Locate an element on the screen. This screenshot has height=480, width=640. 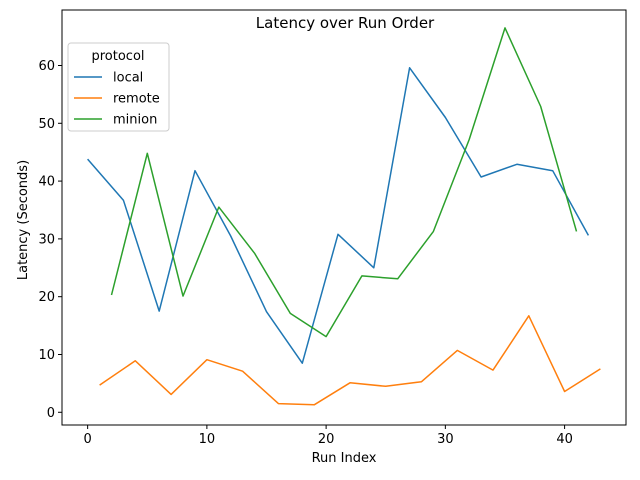
y-axis: 0 10 20 30 40 50 60 is located at coordinates (50, 240).